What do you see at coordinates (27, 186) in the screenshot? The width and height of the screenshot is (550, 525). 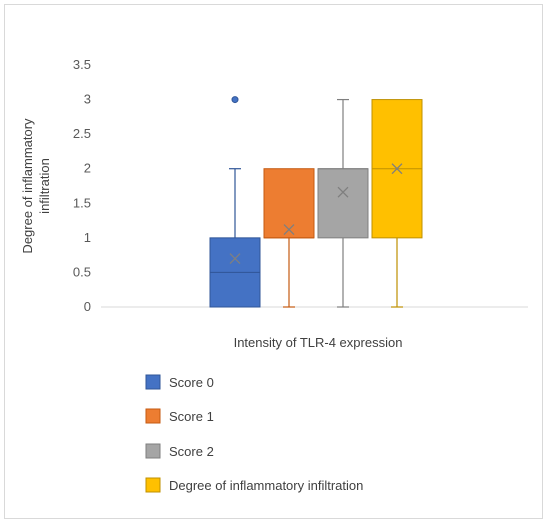 I see `y-axis-title-line-1: Degree of inflammatory` at bounding box center [27, 186].